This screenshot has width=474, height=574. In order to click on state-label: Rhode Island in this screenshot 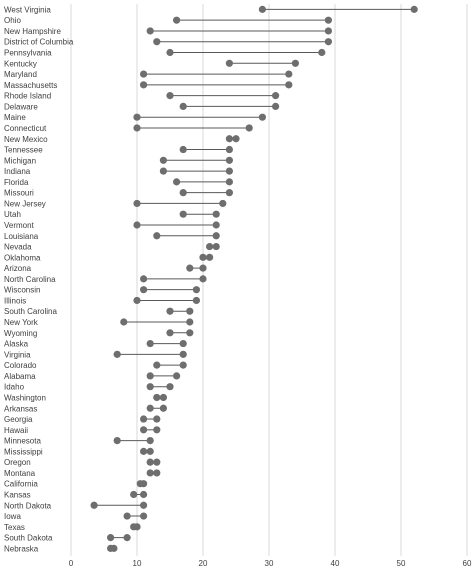, I will do `click(27, 96)`.